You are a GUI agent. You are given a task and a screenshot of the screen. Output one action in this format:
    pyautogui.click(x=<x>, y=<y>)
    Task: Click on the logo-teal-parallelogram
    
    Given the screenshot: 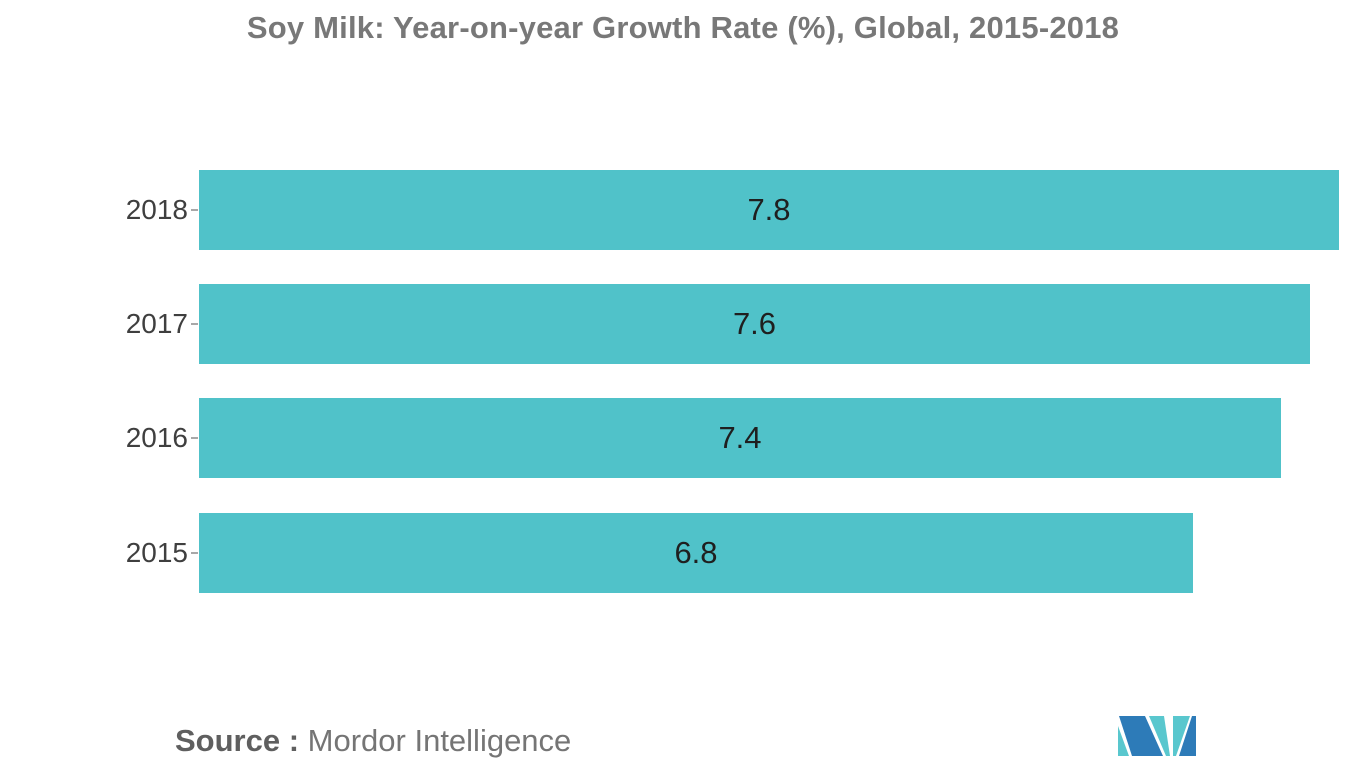 What is the action you would take?
    pyautogui.click(x=1159, y=736)
    